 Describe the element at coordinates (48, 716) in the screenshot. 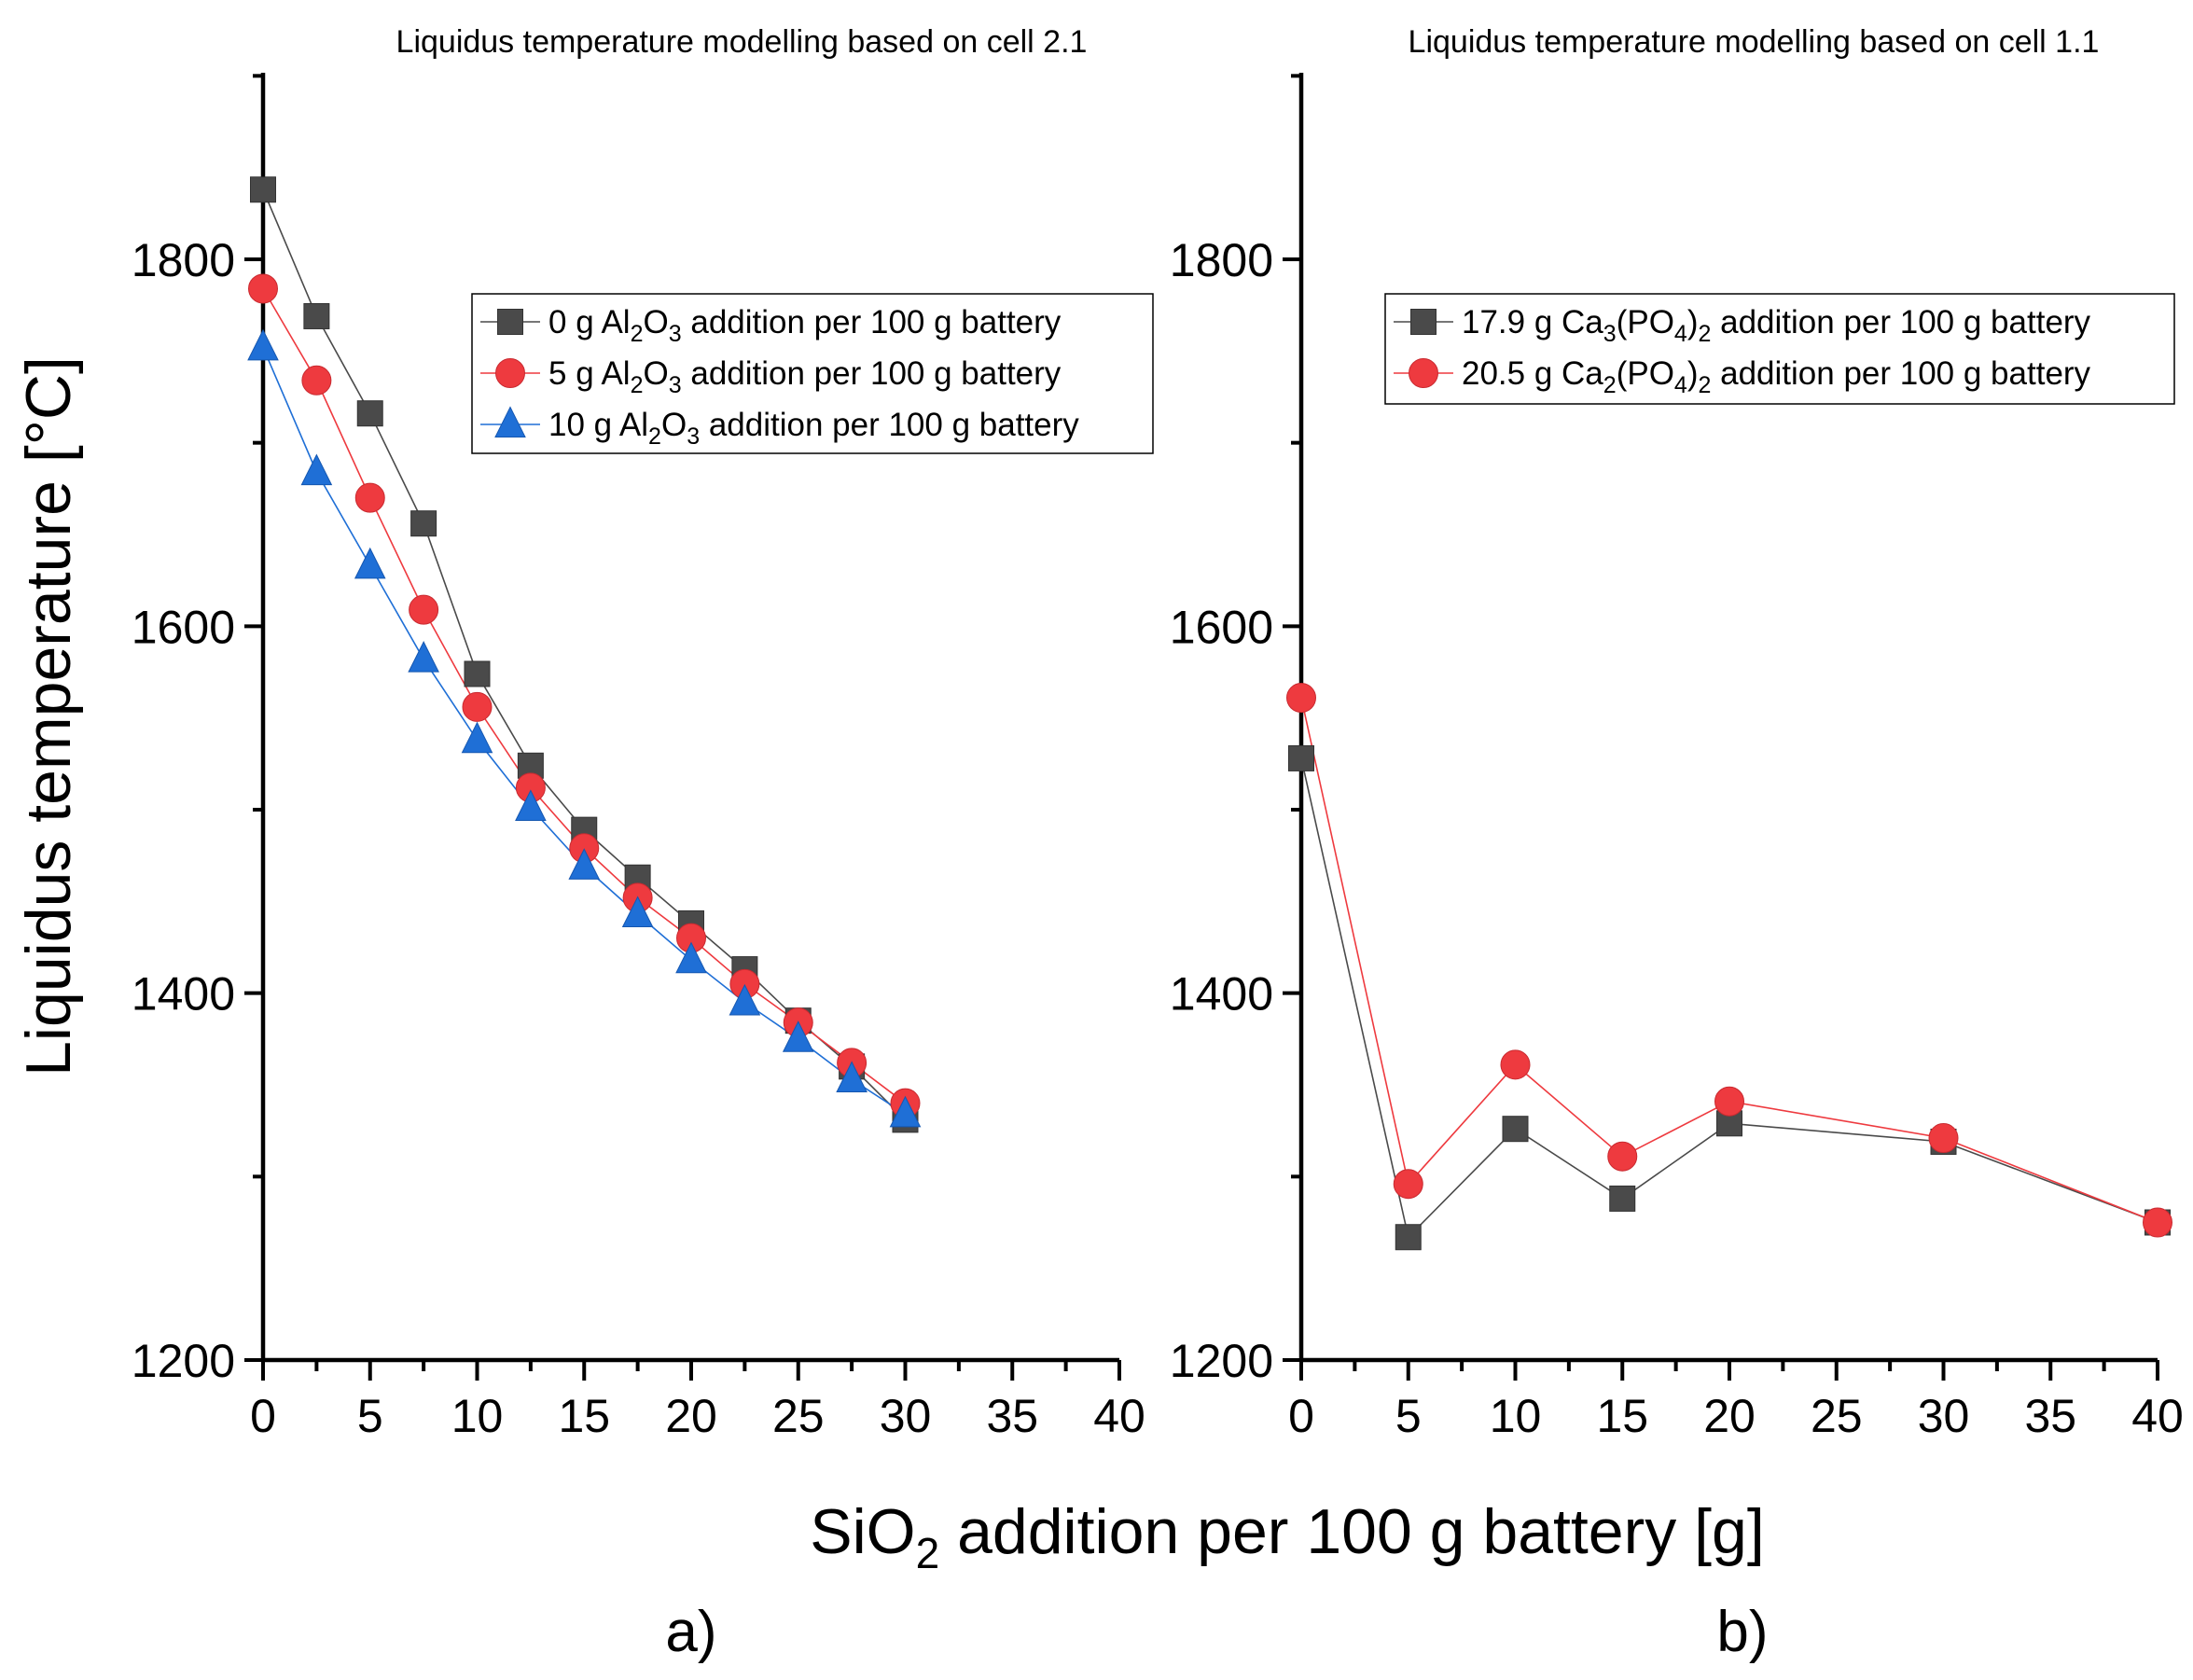

I see `y-axis-label: Liquidus temperature [°C]` at that location.